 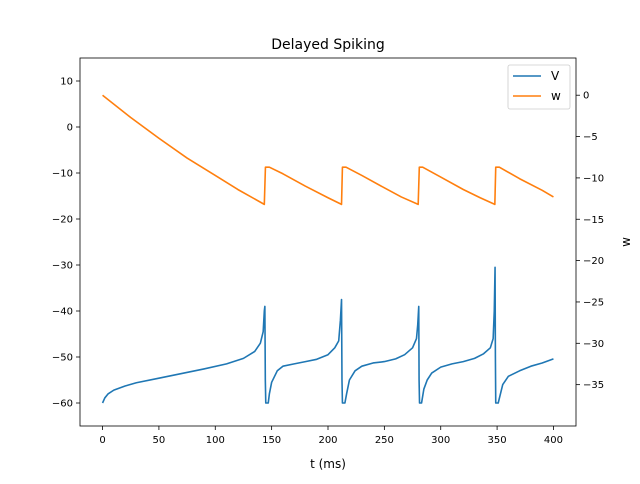 What do you see at coordinates (539, 87) in the screenshot?
I see `legend: Vw` at bounding box center [539, 87].